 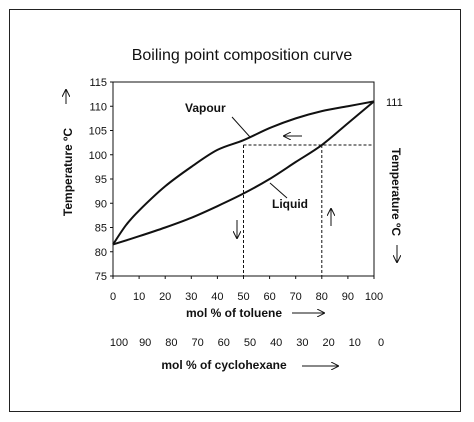 I want to click on x-tick-label: 50, so click(x=243, y=297).